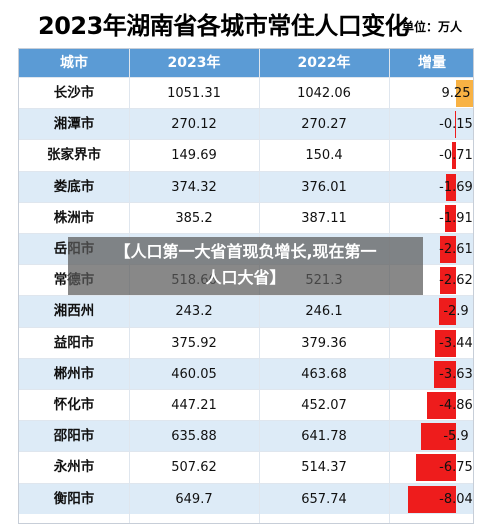 Image resolution: width=500 pixels, height=527 pixels. I want to click on table-row: 郴州市 460.05 463.68 -3.63, so click(246, 373).